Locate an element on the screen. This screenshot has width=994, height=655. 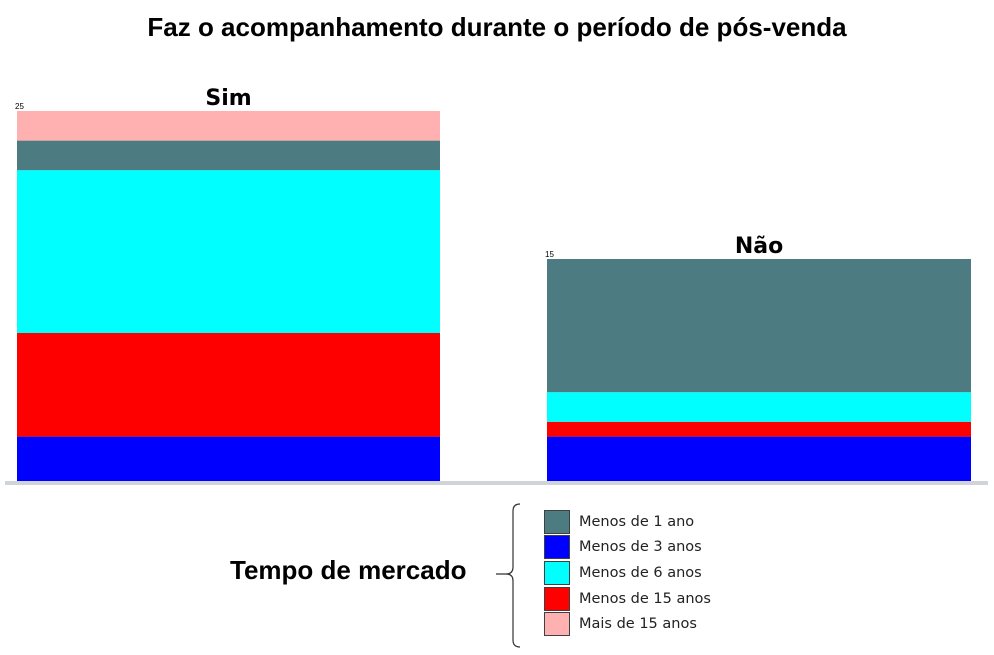
legend-item: Menos de 6 anos is located at coordinates (627, 573).